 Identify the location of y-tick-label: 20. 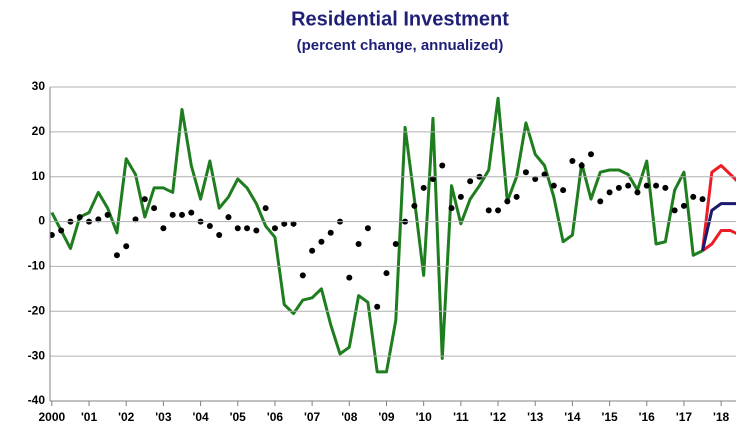
(39, 131).